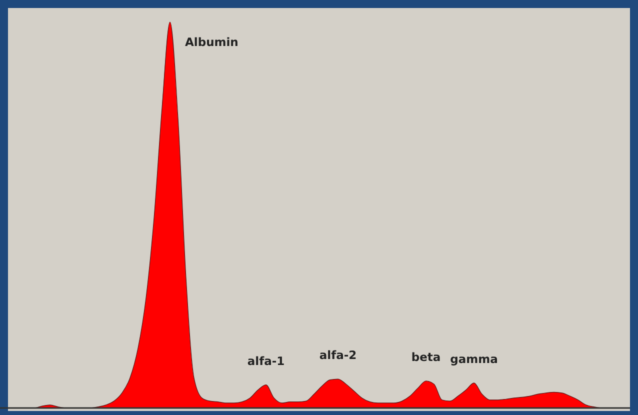  Describe the element at coordinates (211, 42) in the screenshot. I see `annotation: Albumin` at that location.